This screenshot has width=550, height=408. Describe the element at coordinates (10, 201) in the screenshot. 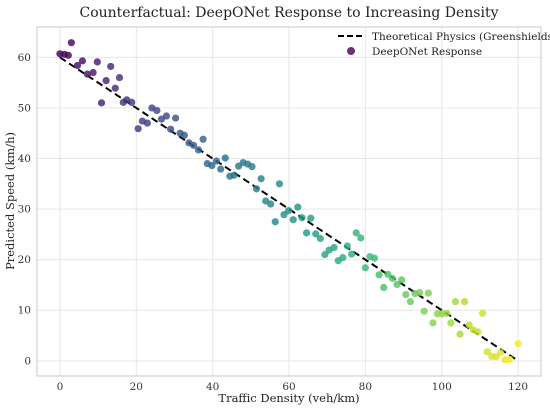

I see `y-axis-label: Predicted Speed (km/h)` at that location.